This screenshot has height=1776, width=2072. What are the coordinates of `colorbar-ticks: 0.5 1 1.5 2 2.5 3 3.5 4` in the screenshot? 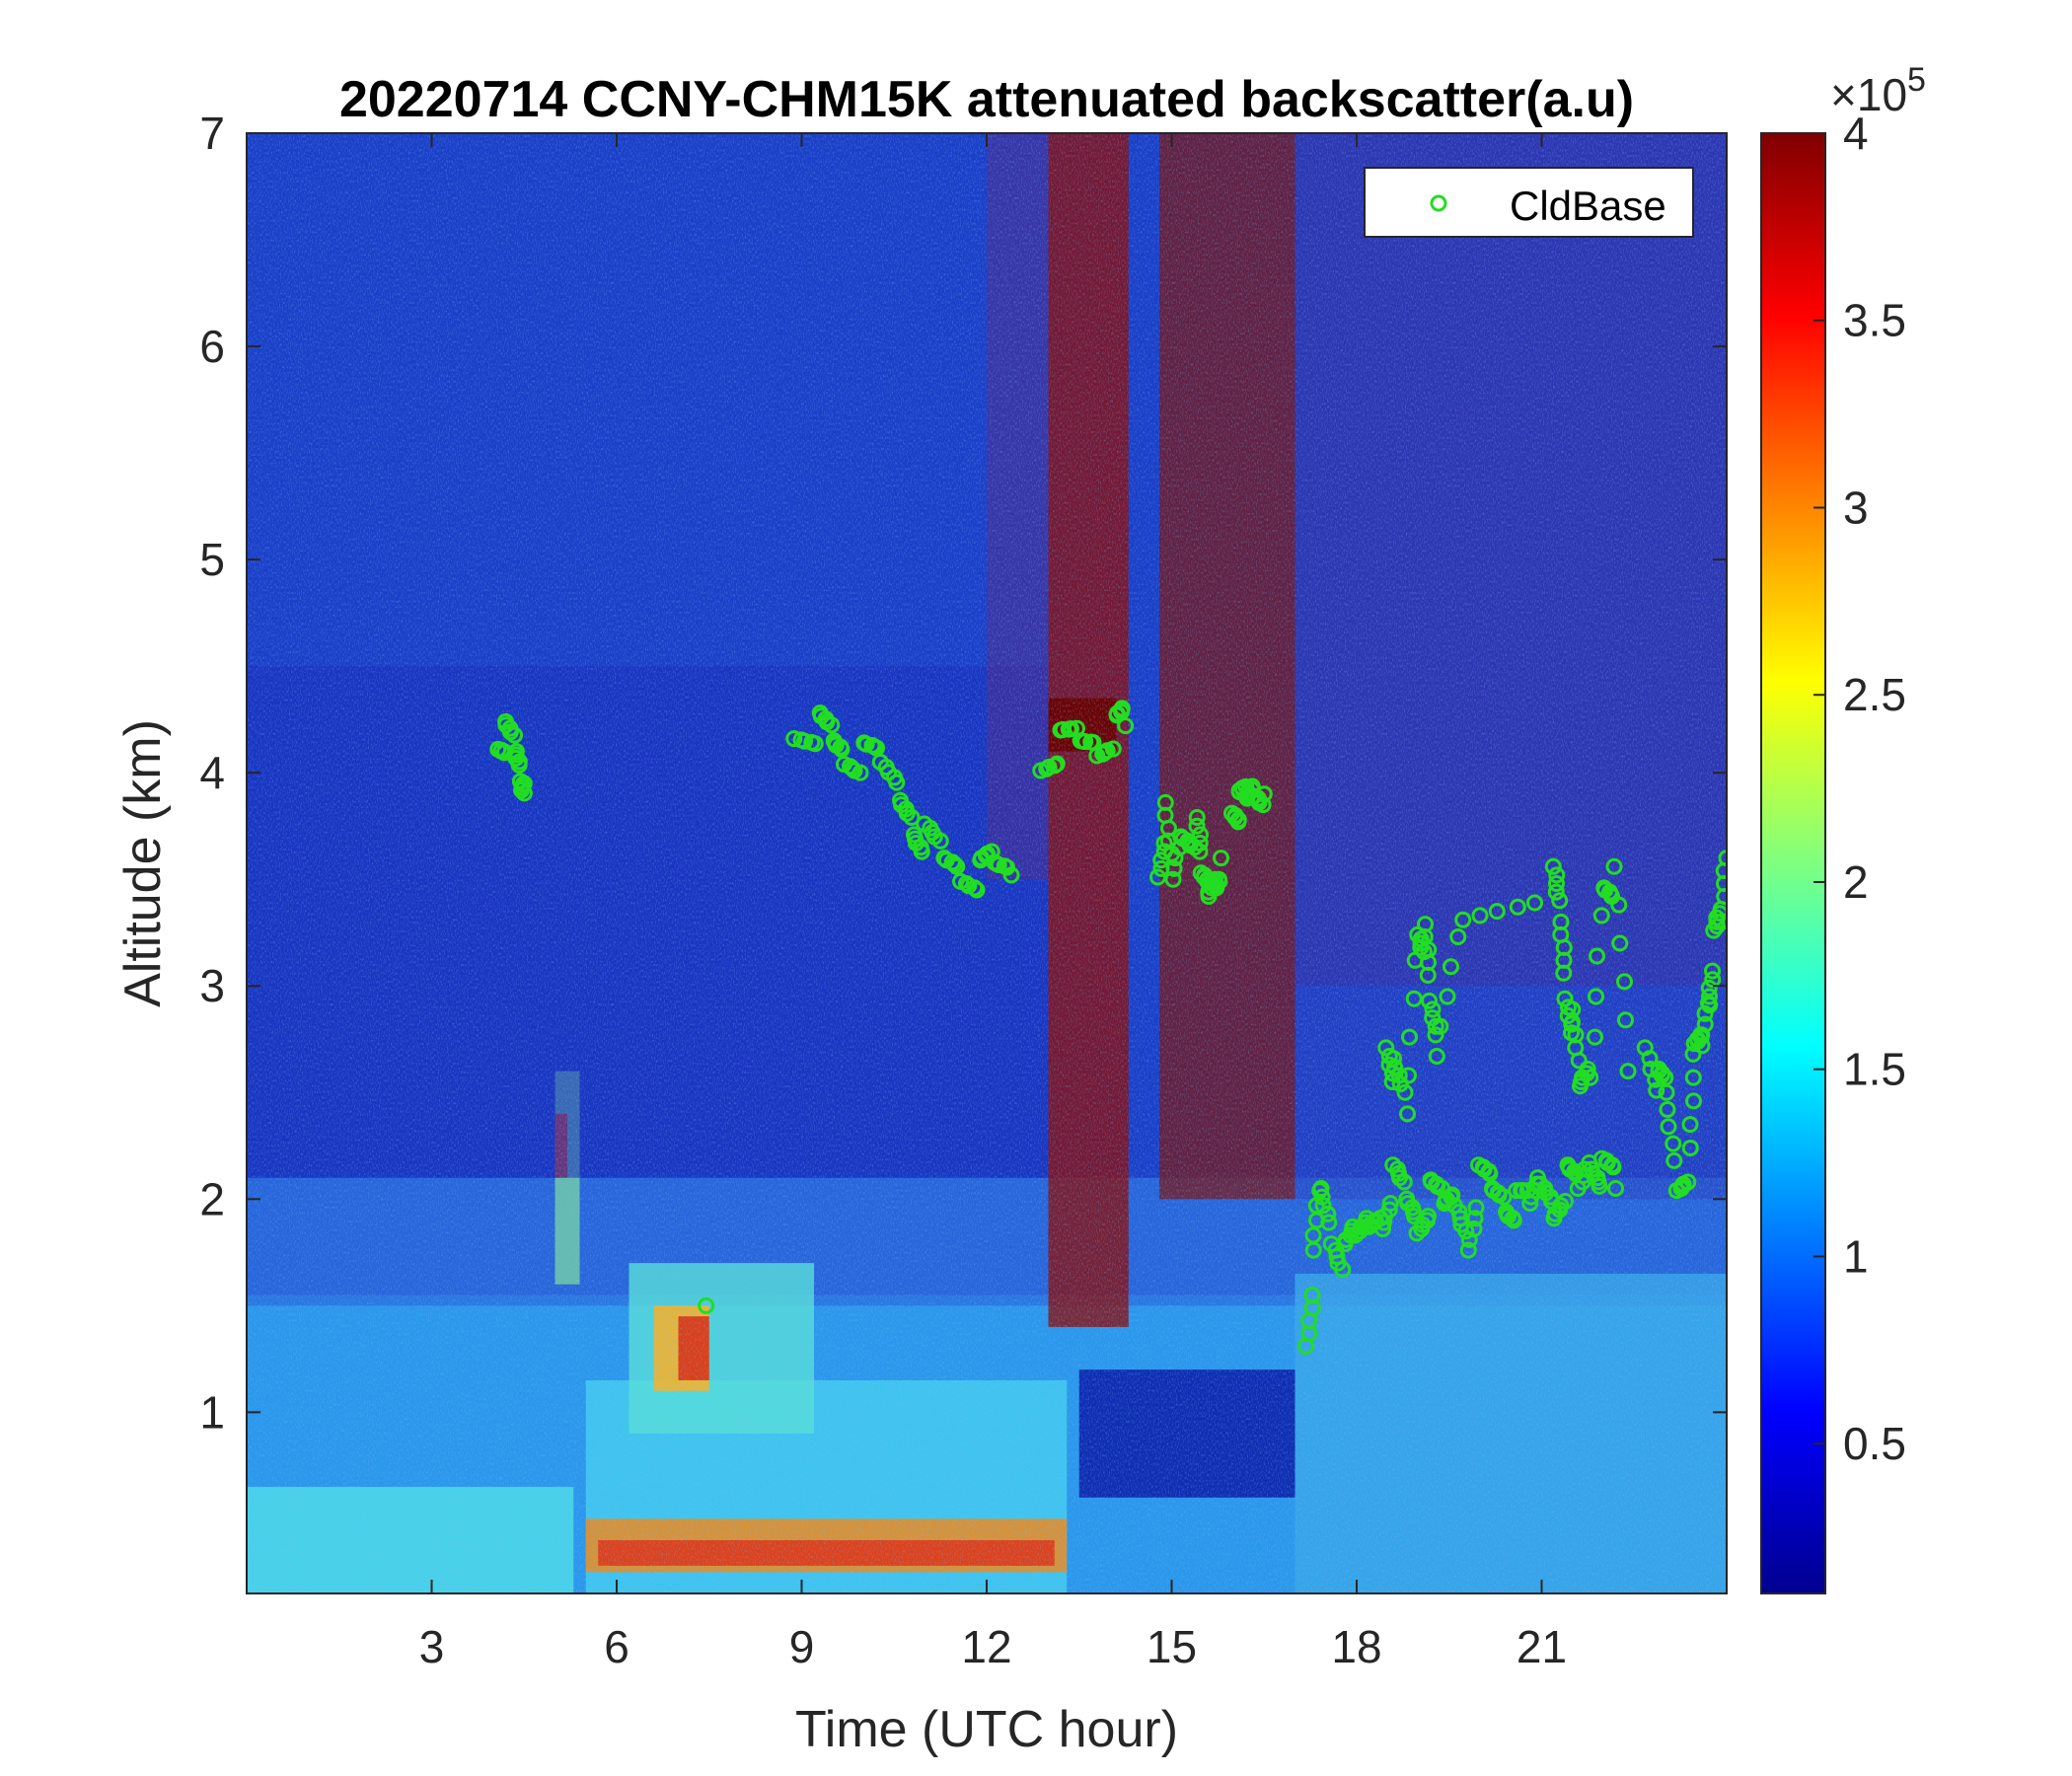 It's located at (1860, 788).